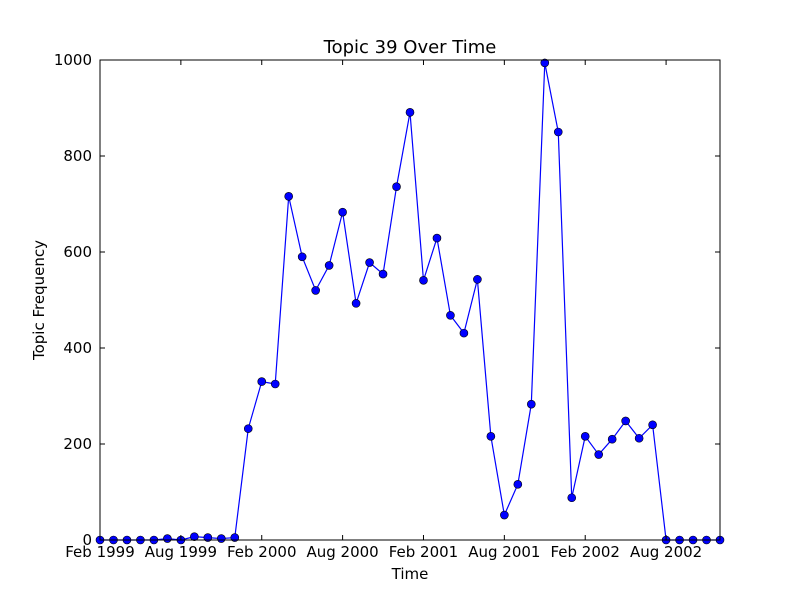 Image resolution: width=800 pixels, height=600 pixels. I want to click on y-tick-label: 0, so click(87, 540).